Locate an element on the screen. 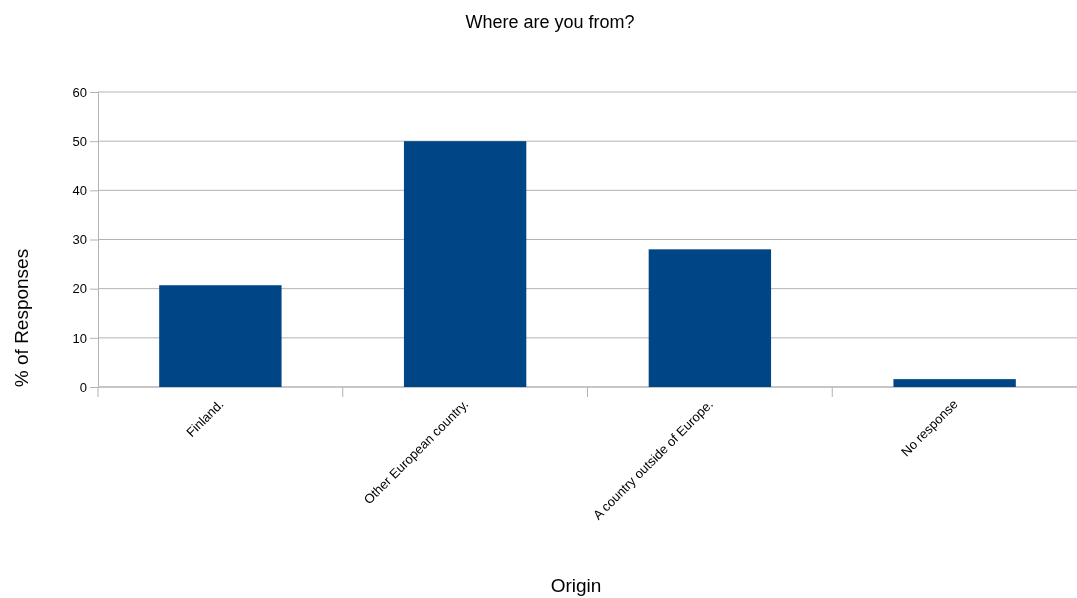 Image resolution: width=1077 pixels, height=598 pixels. y-tick-label: 10 is located at coordinates (79, 338).